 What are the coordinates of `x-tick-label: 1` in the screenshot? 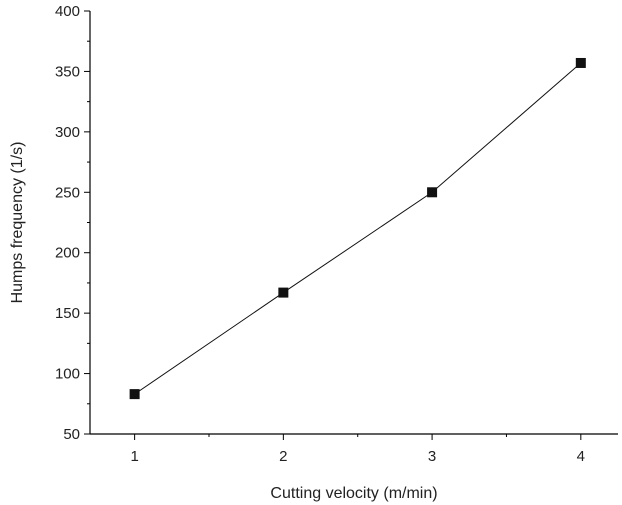 It's located at (134, 456).